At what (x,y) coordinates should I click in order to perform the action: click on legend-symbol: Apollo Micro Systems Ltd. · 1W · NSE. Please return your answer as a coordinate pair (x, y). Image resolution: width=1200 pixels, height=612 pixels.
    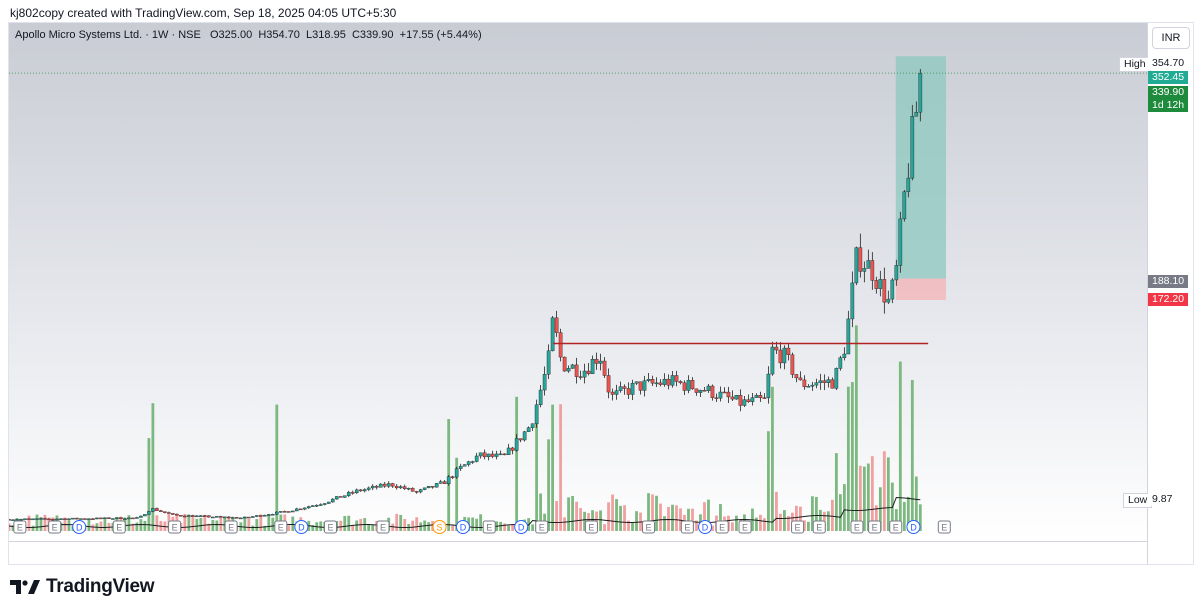
    Looking at the image, I should click on (108, 35).